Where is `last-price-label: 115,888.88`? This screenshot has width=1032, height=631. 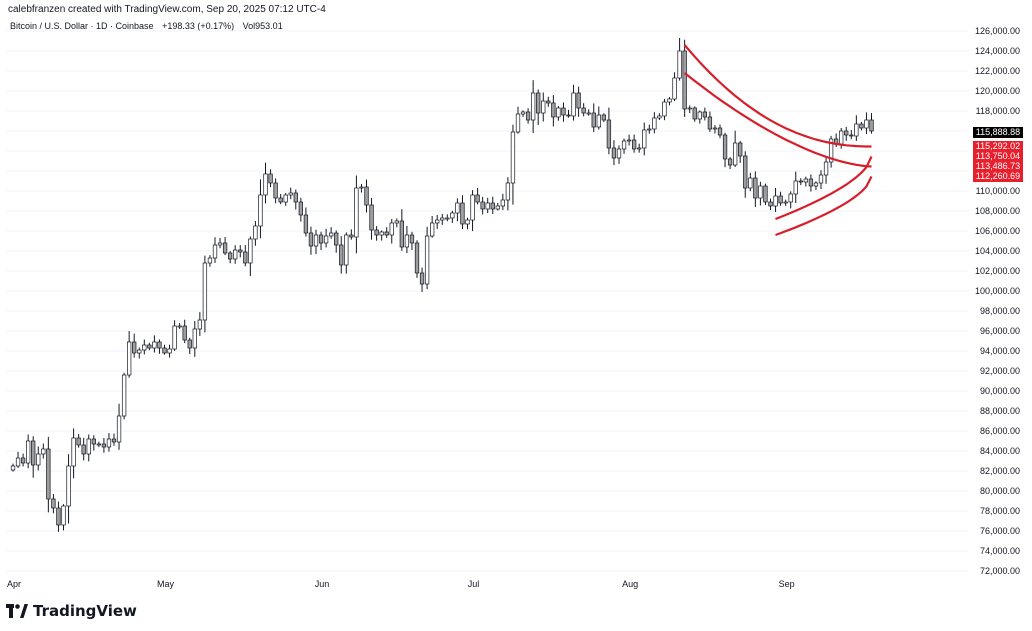 last-price-label: 115,888.88 is located at coordinates (998, 132).